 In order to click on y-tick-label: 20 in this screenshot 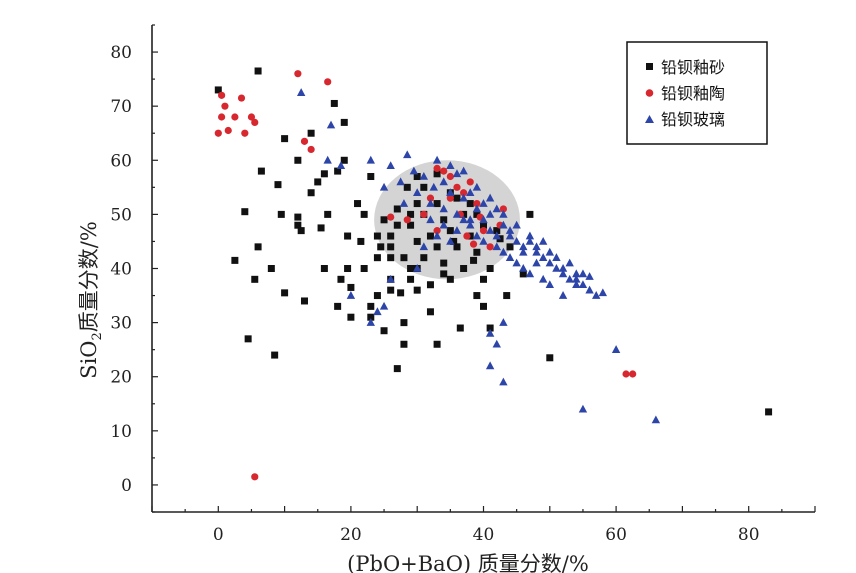, I will do `click(121, 378)`.